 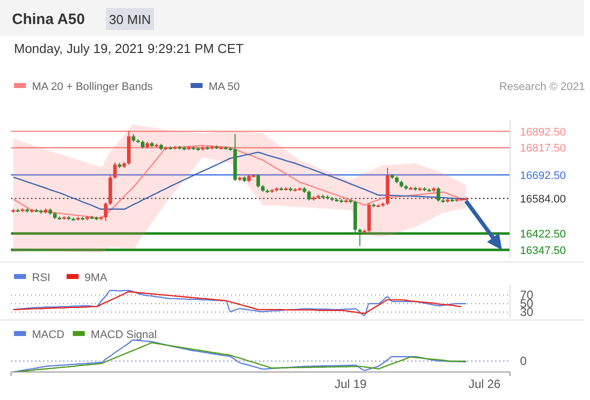 I want to click on legend-label: MA 50, so click(x=224, y=87).